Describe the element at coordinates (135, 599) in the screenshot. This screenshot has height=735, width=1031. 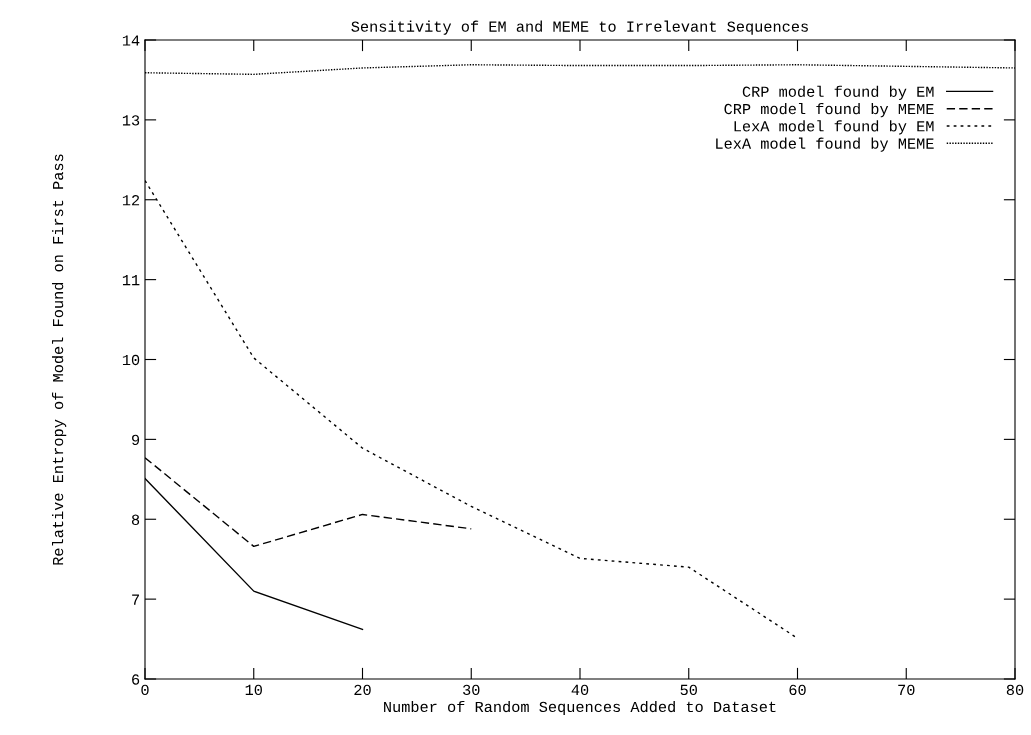
I see `y-tick-label: 7` at that location.